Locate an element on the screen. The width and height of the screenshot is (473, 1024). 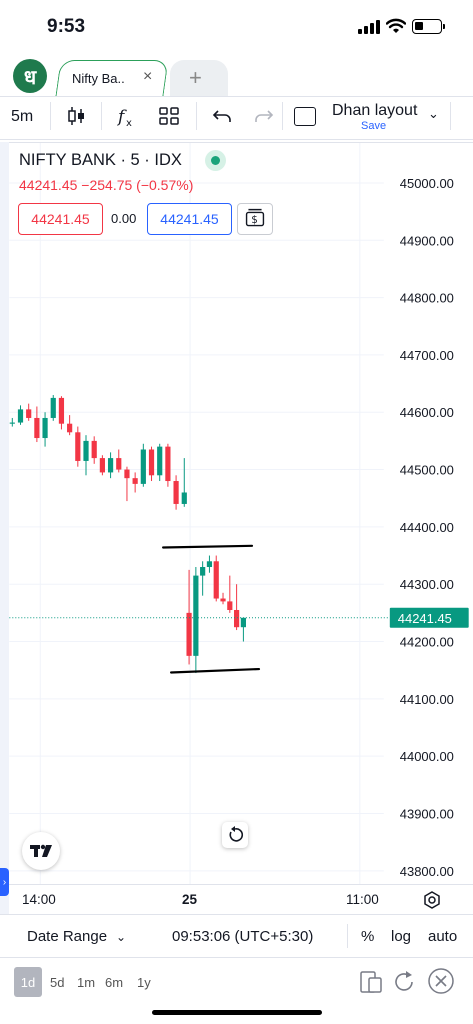
price-tick-label: 45000.00 is located at coordinates (427, 183).